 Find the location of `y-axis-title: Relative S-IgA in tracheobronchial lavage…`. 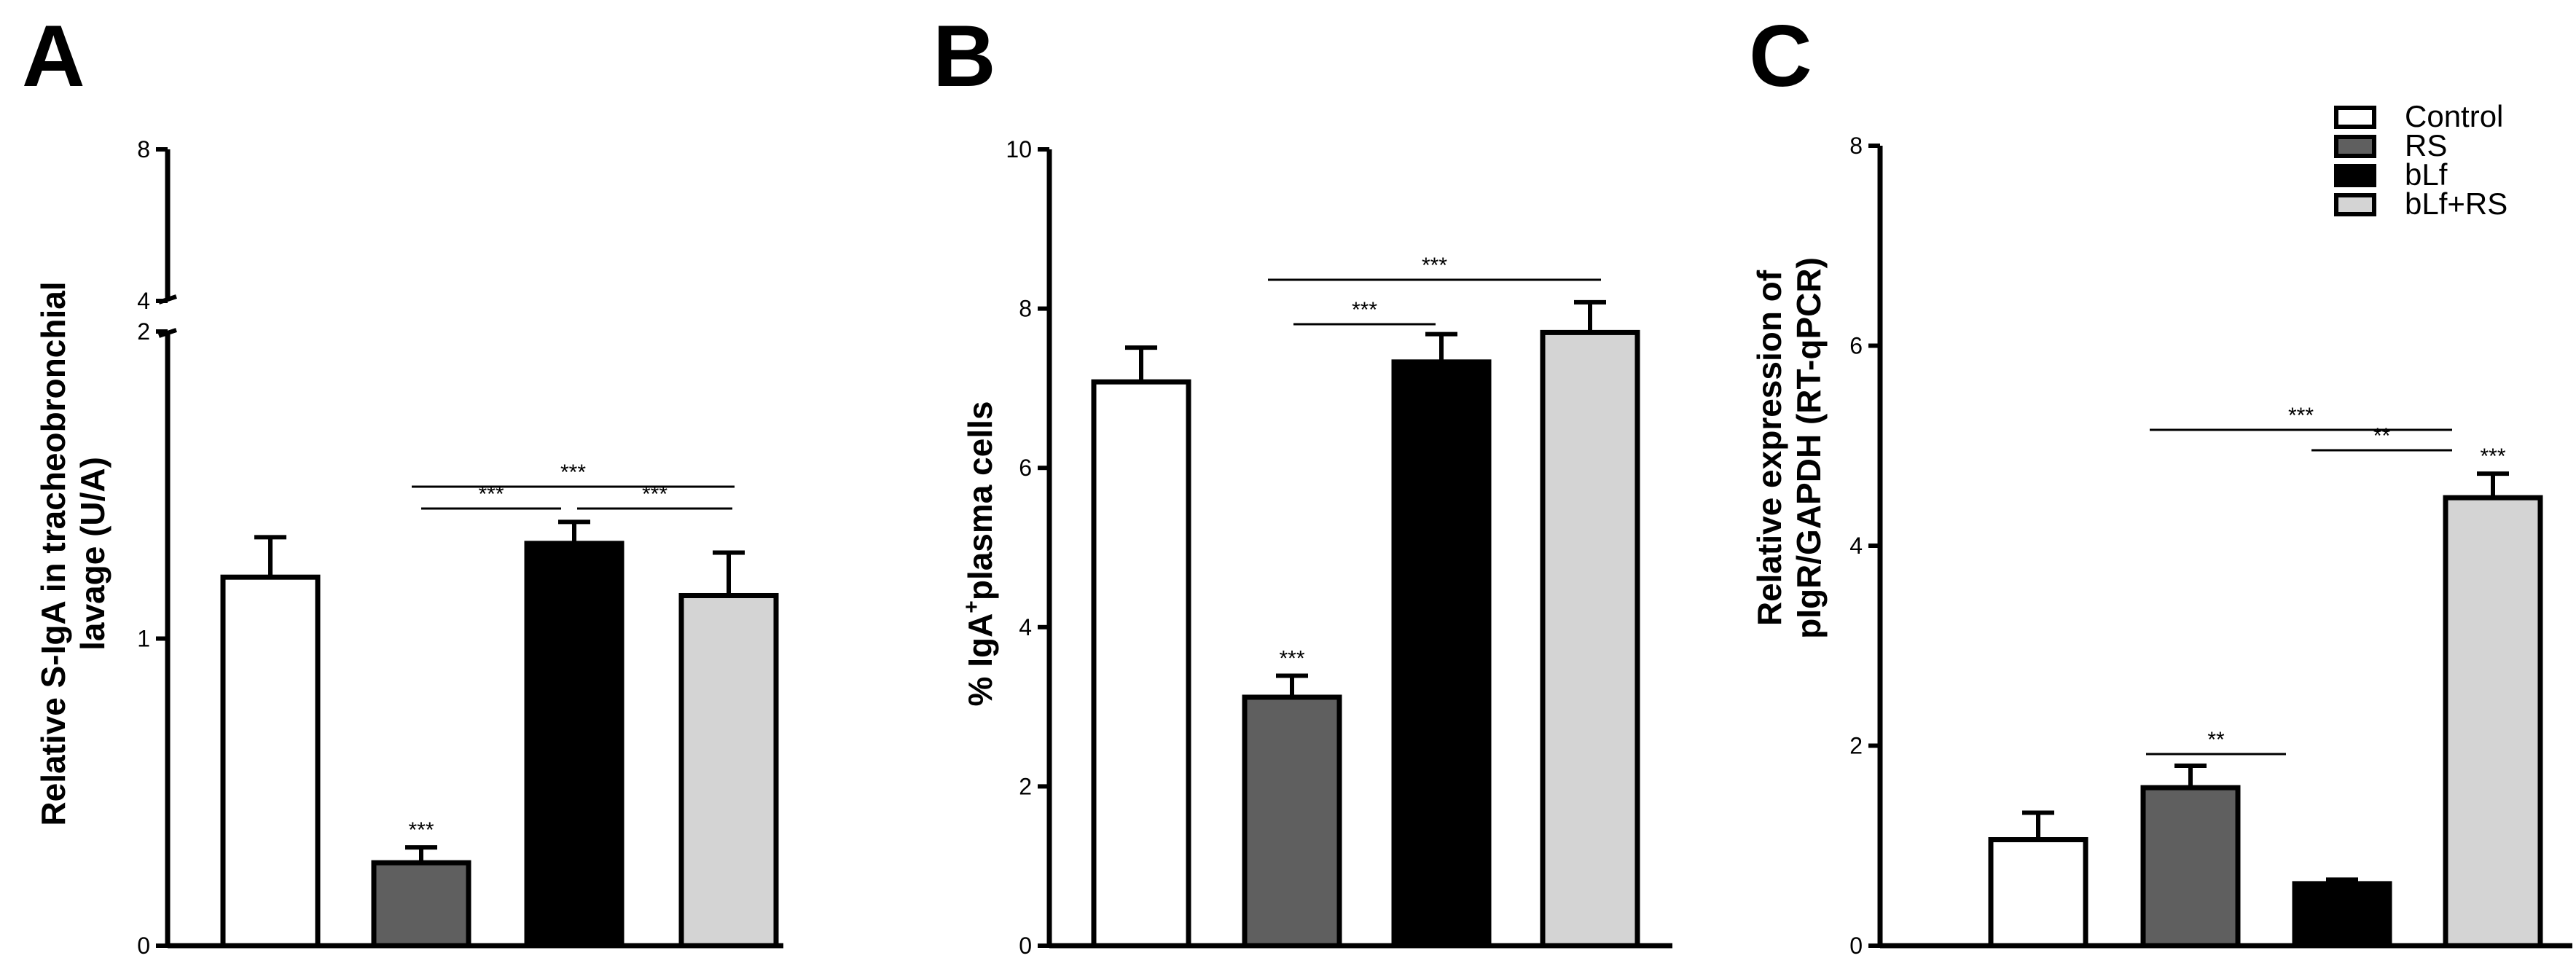

y-axis-title: Relative S-IgA in tracheobronchial lavage… is located at coordinates (72, 553).